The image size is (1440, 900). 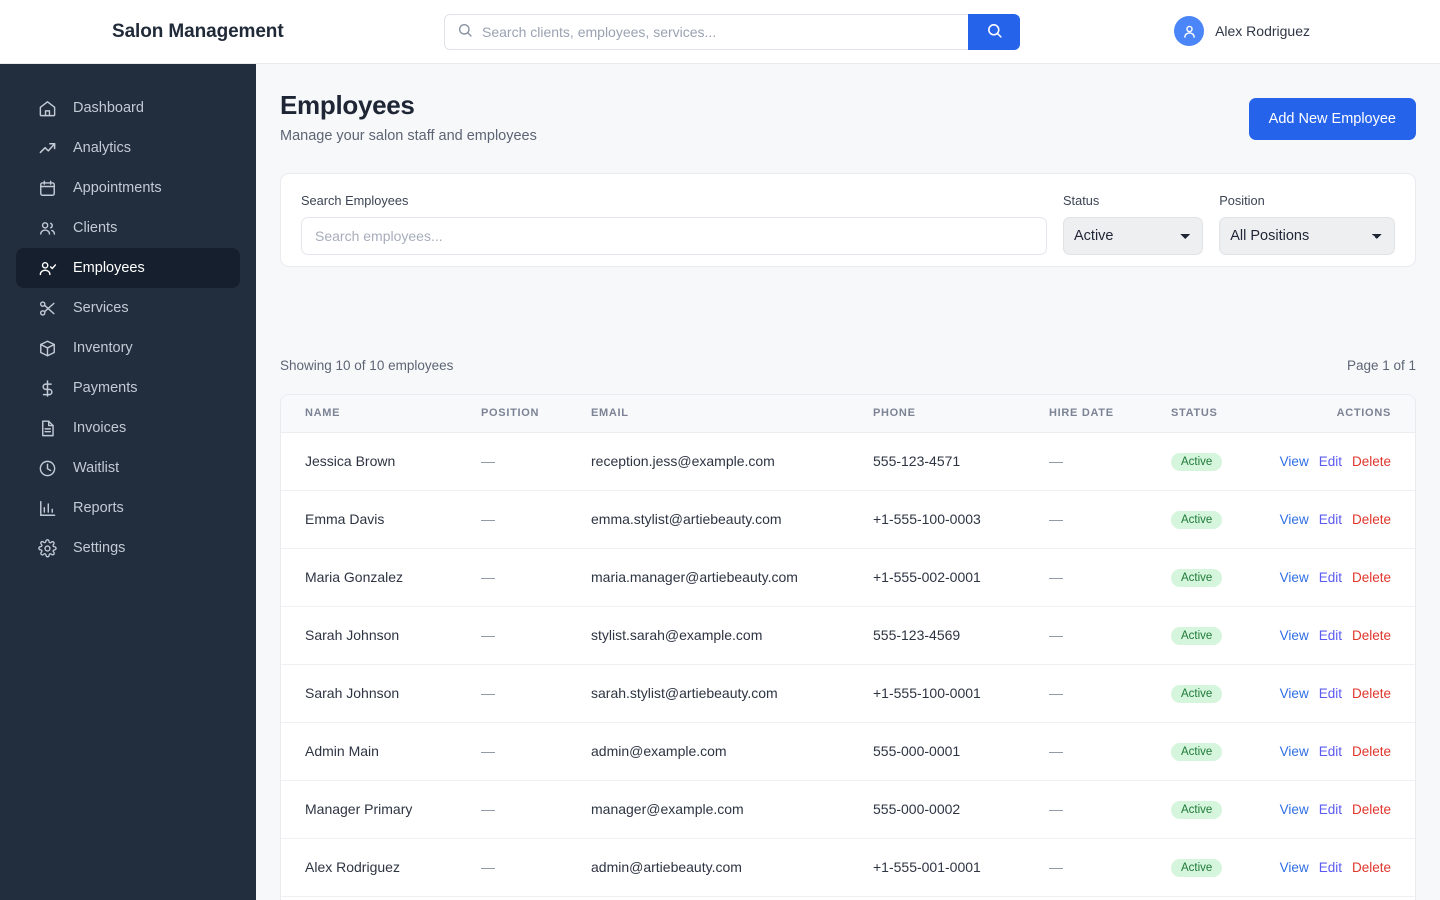 What do you see at coordinates (465, 32) in the screenshot?
I see `search-icon` at bounding box center [465, 32].